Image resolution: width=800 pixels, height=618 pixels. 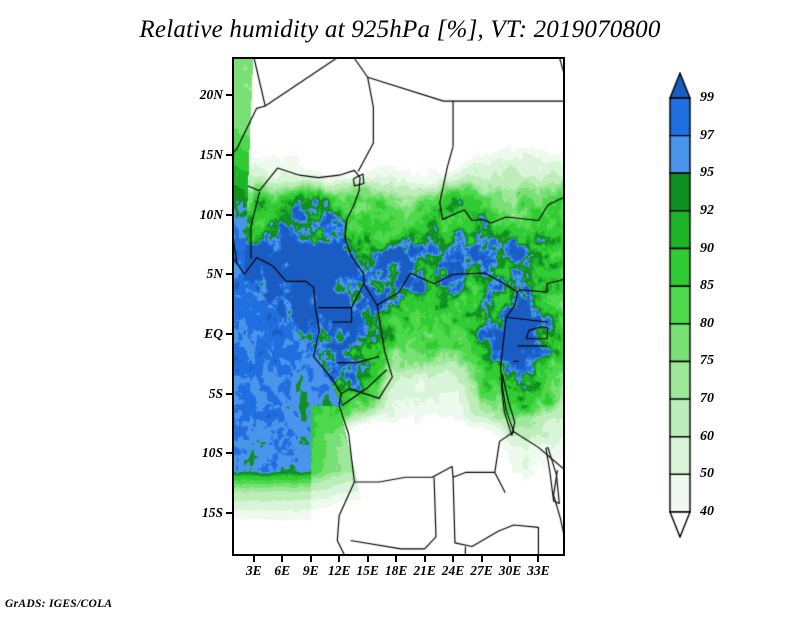 I want to click on colorbar-tick-label: 40, so click(x=707, y=511).